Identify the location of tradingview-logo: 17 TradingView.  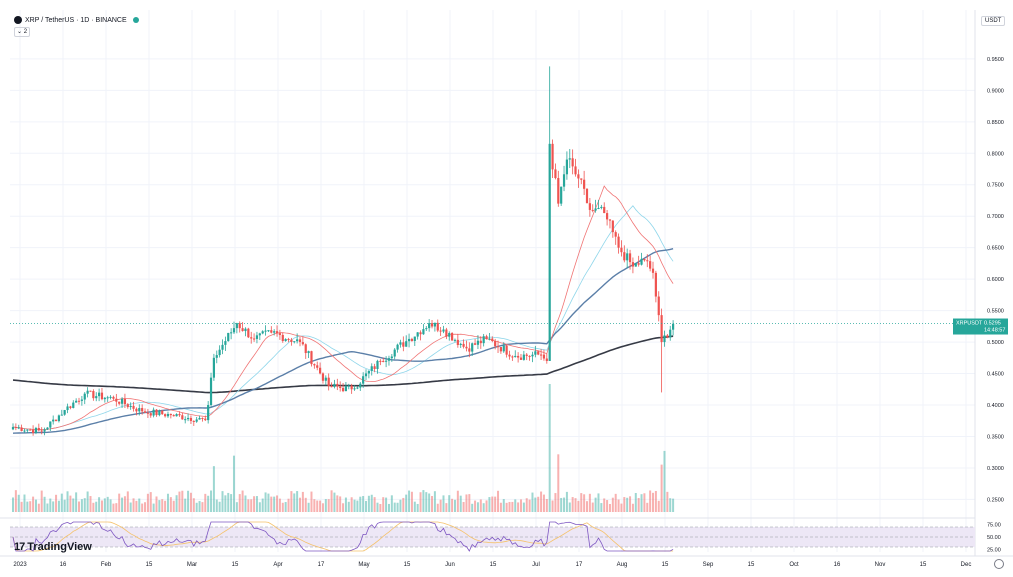
(53, 547).